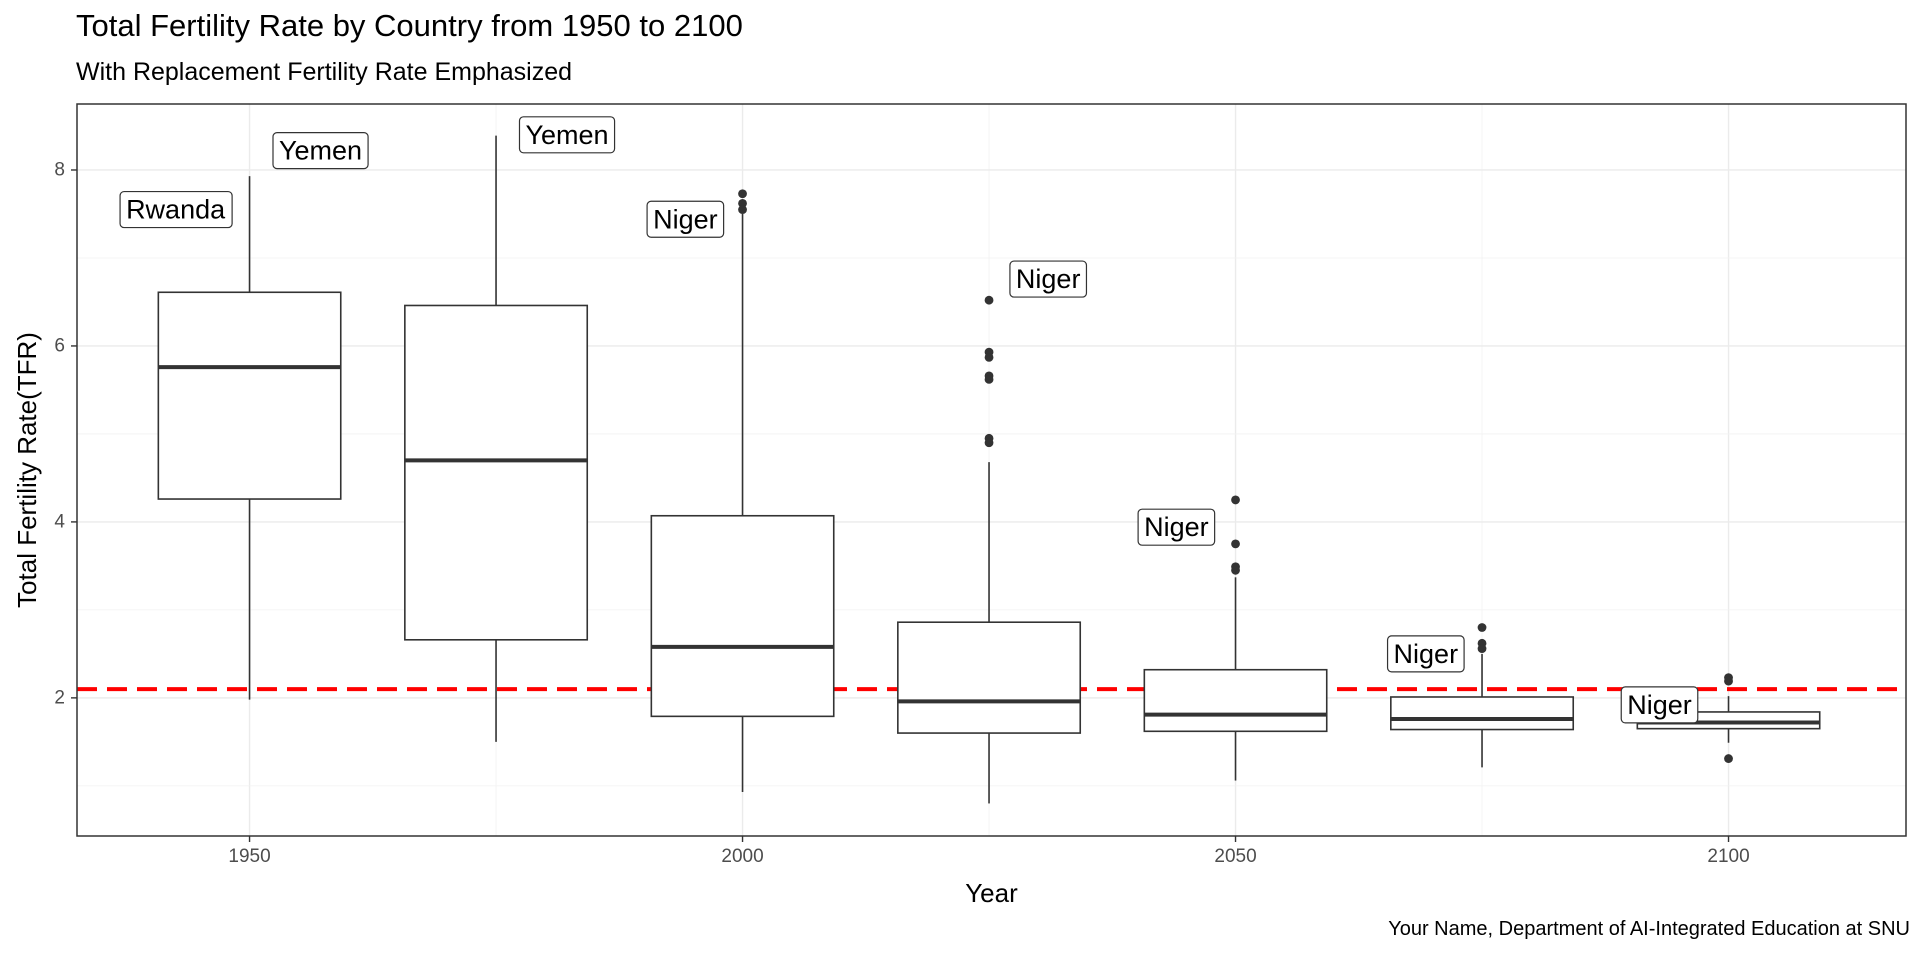 Image resolution: width=1920 pixels, height=960 pixels. I want to click on x-tick-label: 2000, so click(742, 856).